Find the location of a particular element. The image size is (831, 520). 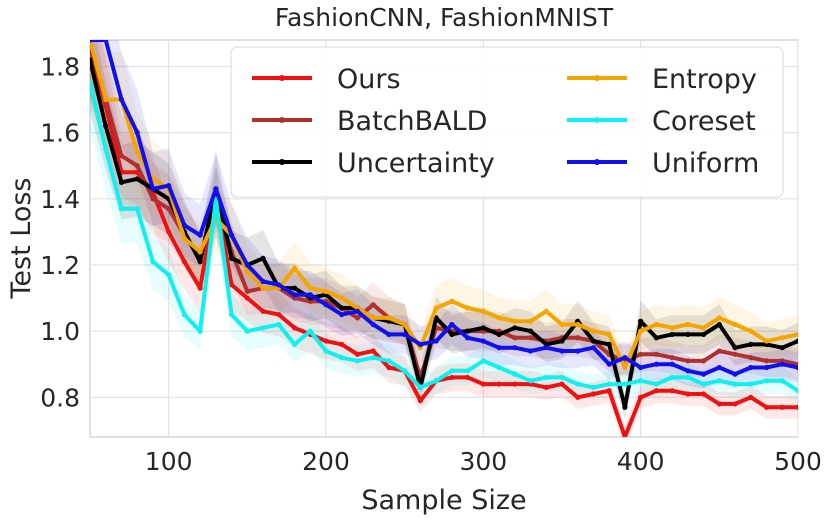

y-tick-label: 1.2 is located at coordinates (60, 265).